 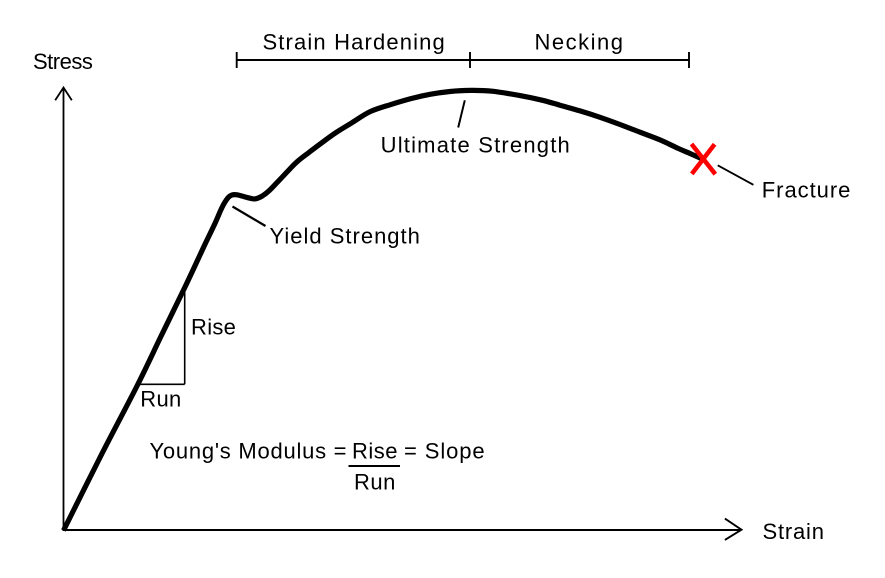 What do you see at coordinates (249, 450) in the screenshot?
I see `svg-text: Young's Modulus =` at bounding box center [249, 450].